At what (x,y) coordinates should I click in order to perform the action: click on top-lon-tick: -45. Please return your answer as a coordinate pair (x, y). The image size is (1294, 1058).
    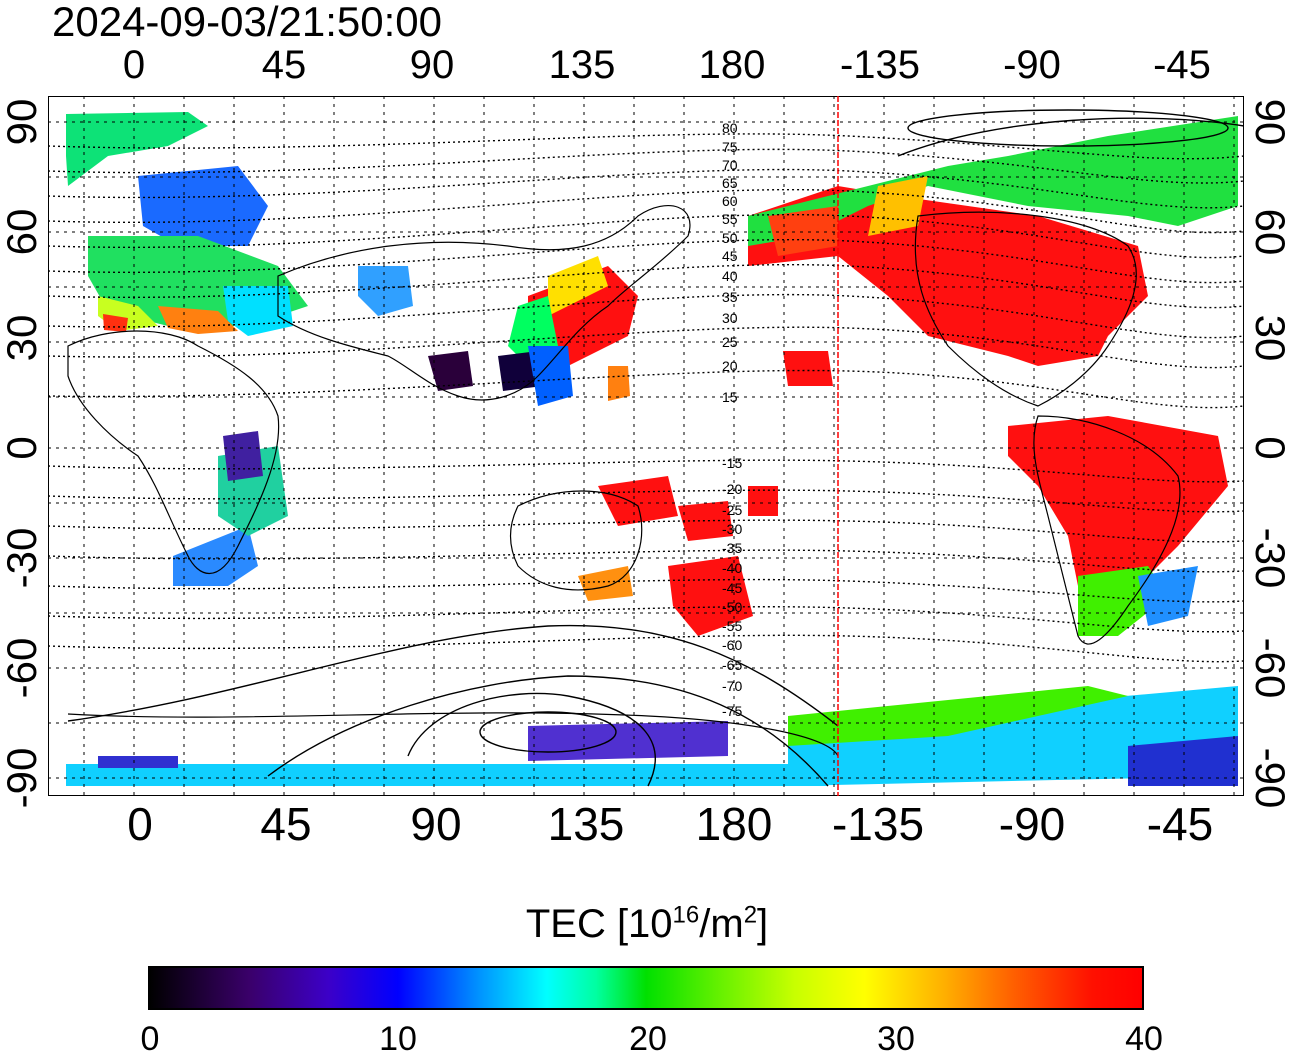
    Looking at the image, I should click on (1182, 65).